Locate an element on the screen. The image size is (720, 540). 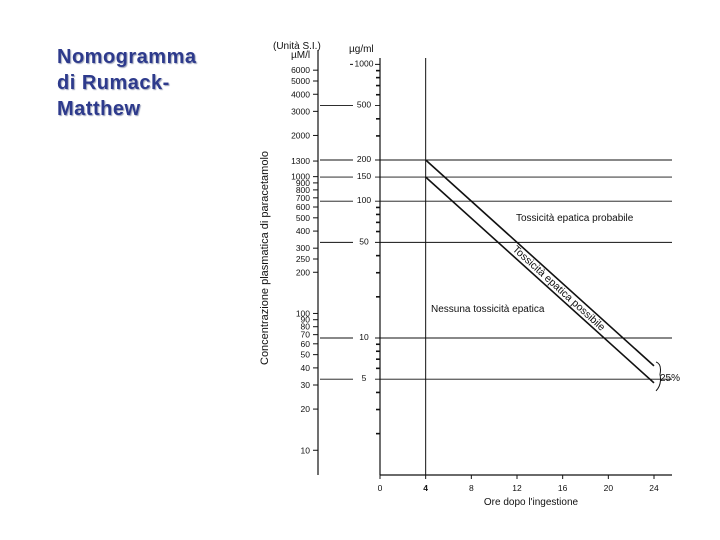
si-tick-label: 3000 is located at coordinates (300, 111).